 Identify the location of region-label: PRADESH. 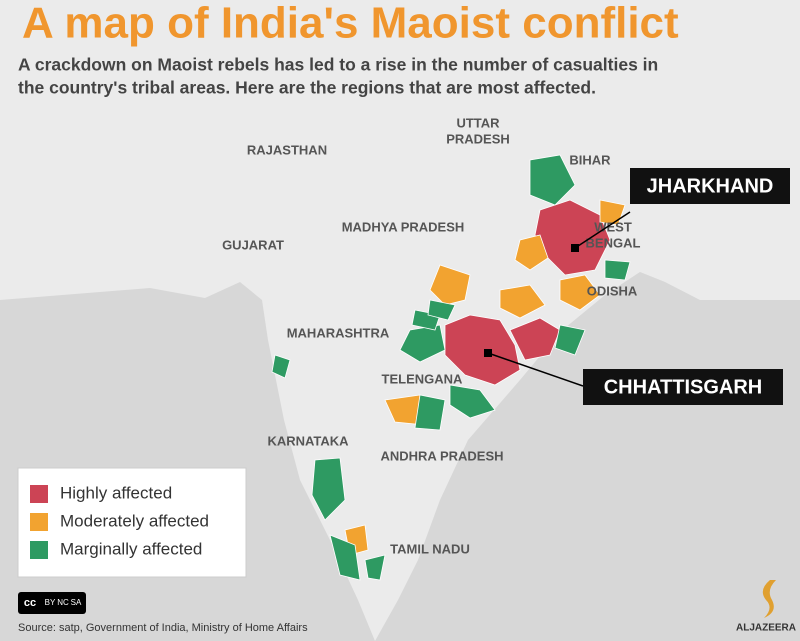
(478, 138).